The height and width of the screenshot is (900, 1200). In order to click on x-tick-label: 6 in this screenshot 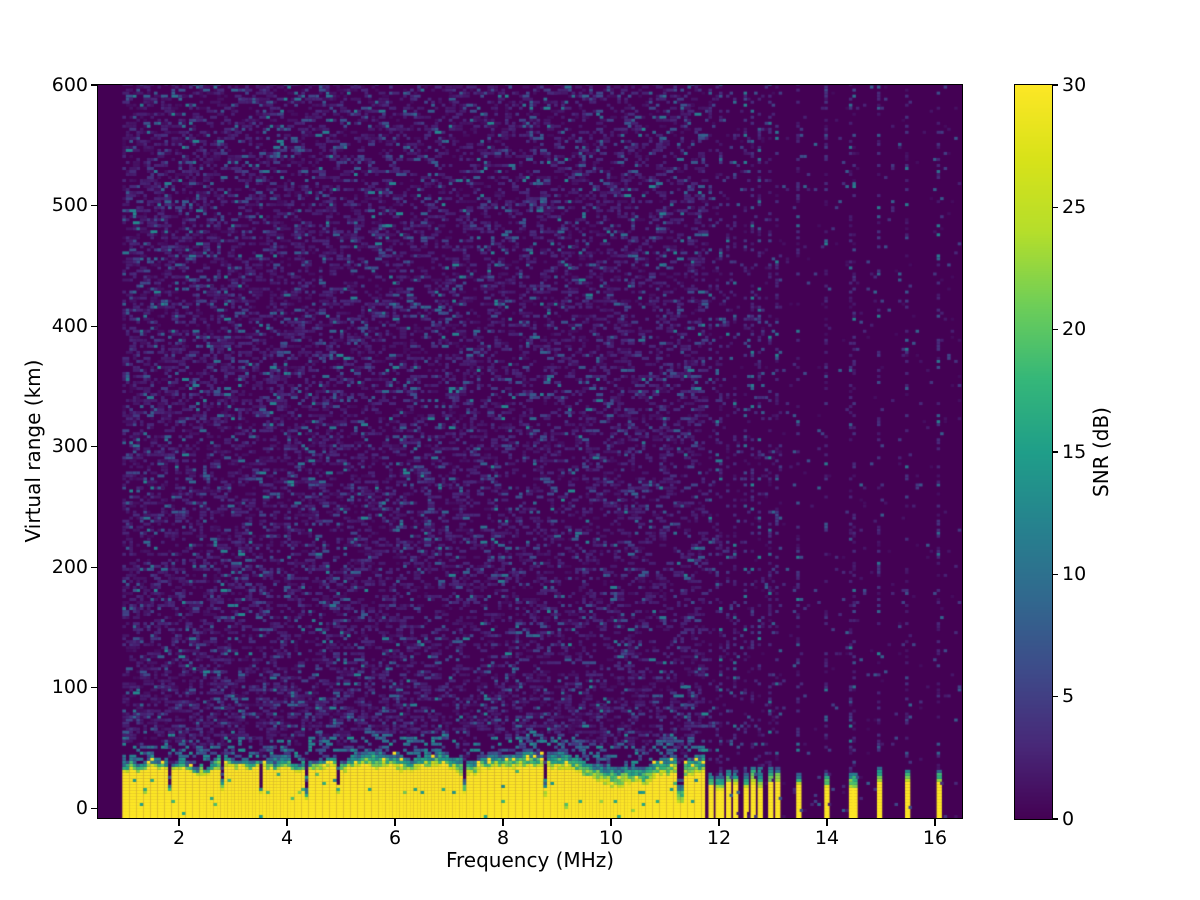, I will do `click(395, 838)`.